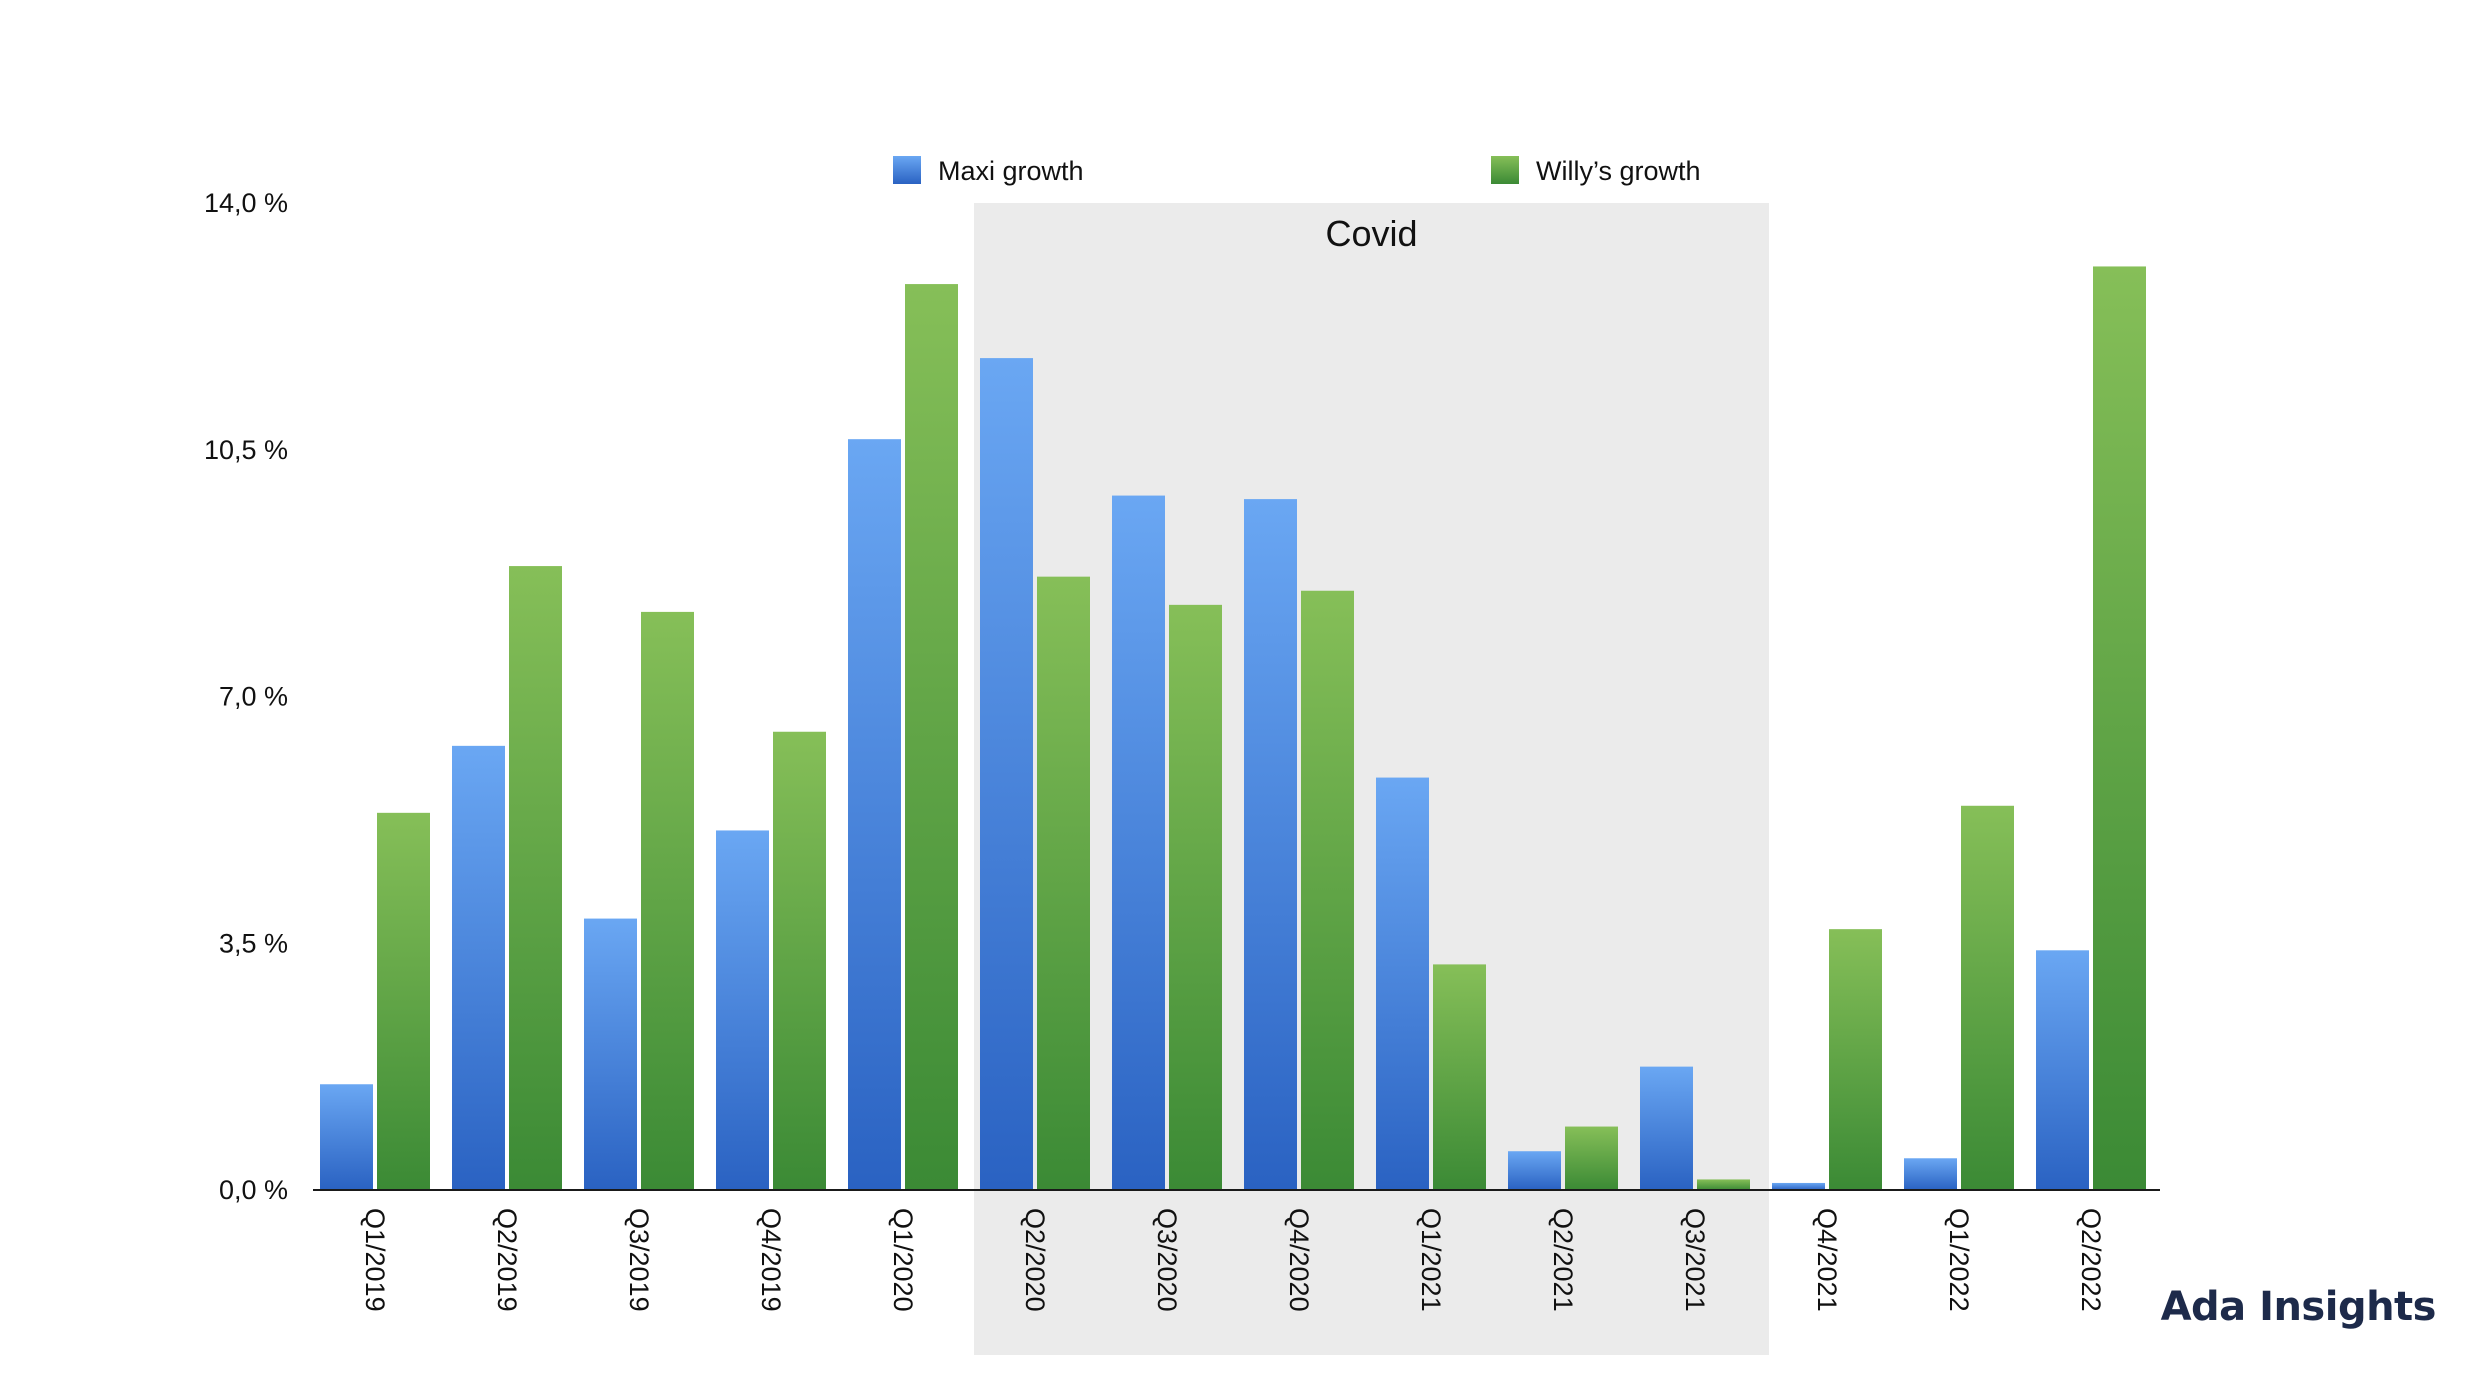 This screenshot has width=2466, height=1376. Describe the element at coordinates (253, 943) in the screenshot. I see `y-tick-label: 3,5 %` at that location.